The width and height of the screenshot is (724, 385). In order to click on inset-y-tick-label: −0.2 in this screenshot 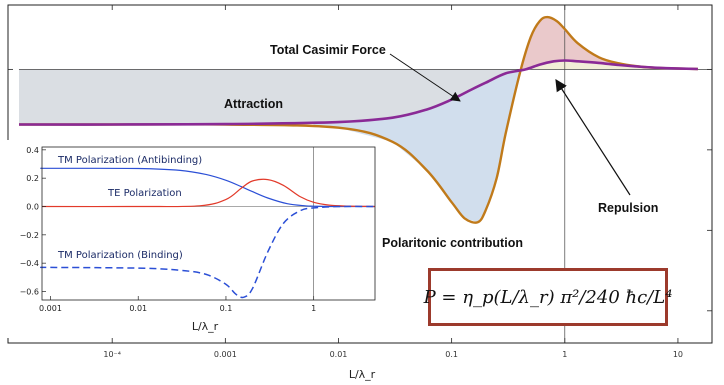, I will do `click(29, 235)`.